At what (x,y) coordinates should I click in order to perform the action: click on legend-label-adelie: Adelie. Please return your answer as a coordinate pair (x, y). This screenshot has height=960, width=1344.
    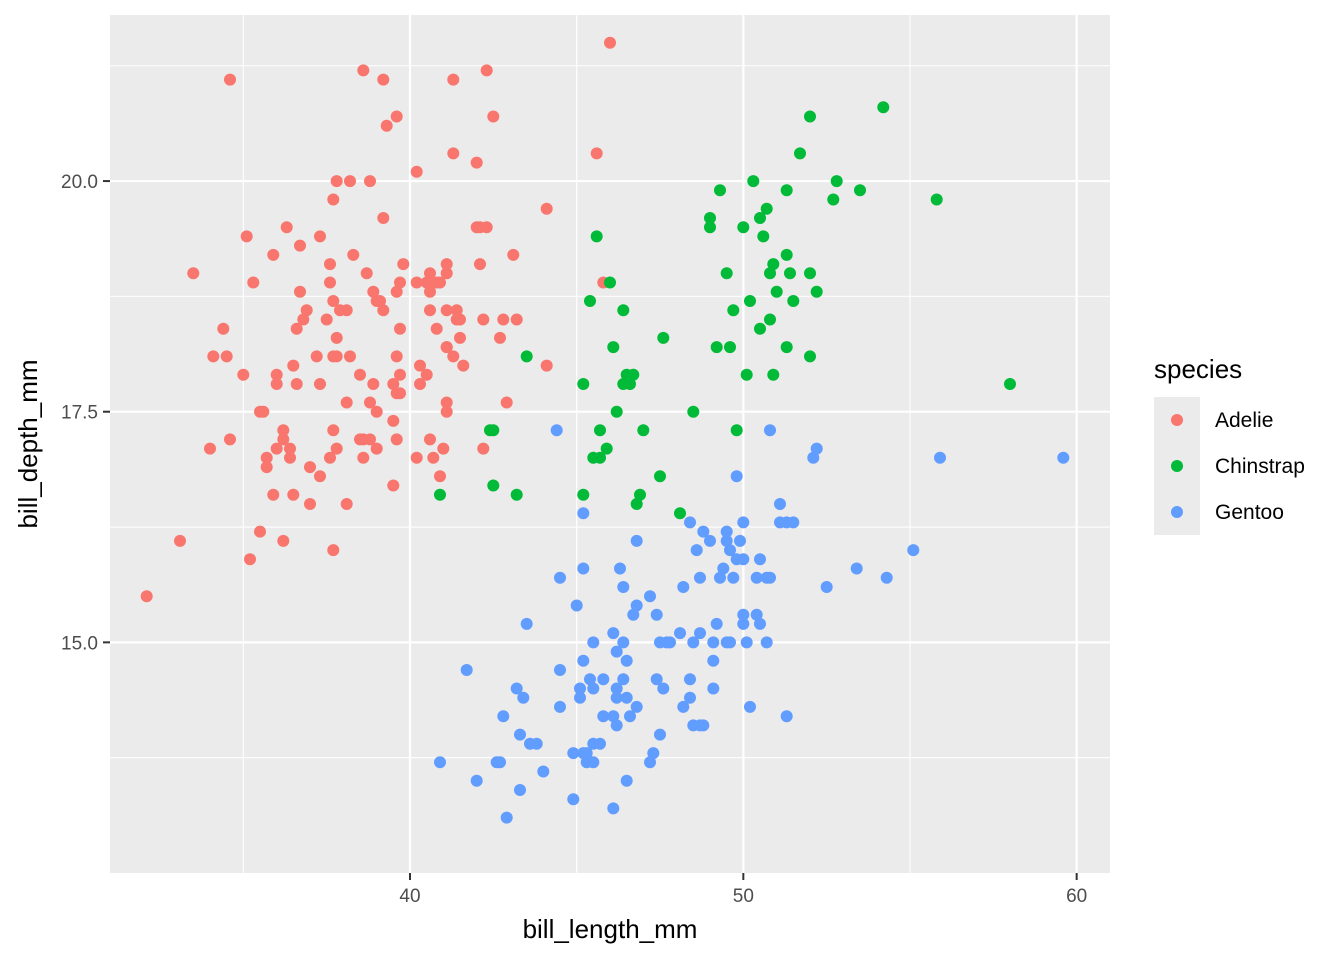
    Looking at the image, I should click on (1244, 420).